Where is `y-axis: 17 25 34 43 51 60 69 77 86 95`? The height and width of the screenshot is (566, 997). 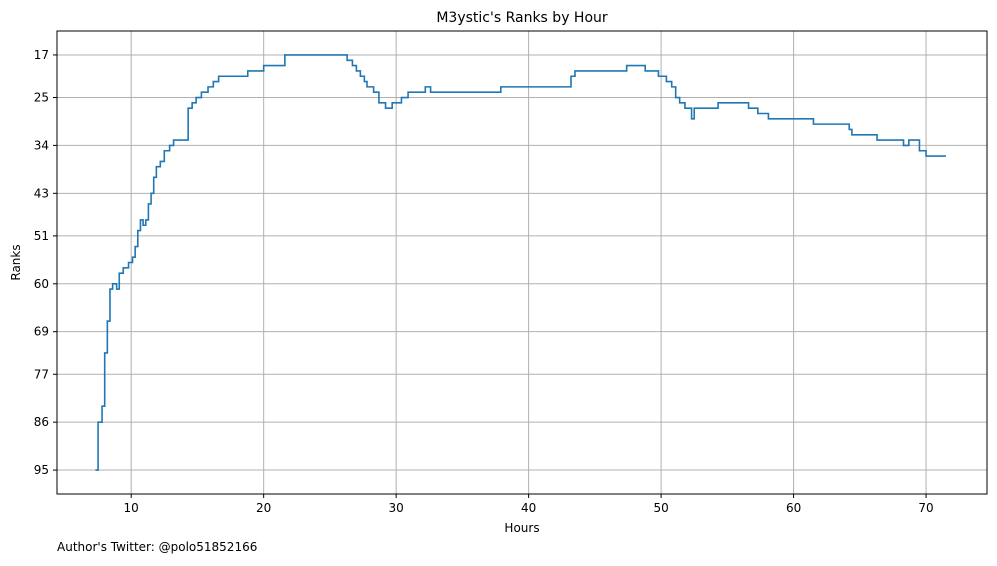
y-axis: 17 25 34 43 51 60 69 77 86 95 is located at coordinates (45, 262).